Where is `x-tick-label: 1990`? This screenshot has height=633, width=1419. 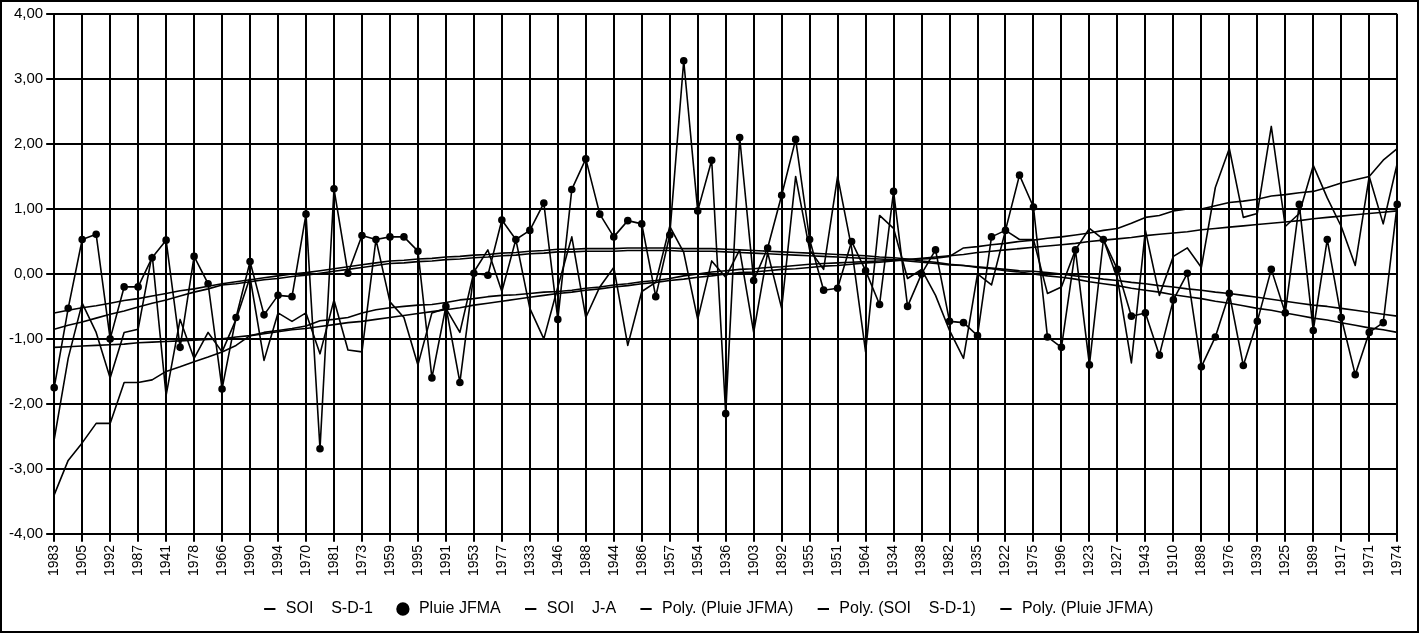
x-tick-label: 1990 is located at coordinates (248, 560).